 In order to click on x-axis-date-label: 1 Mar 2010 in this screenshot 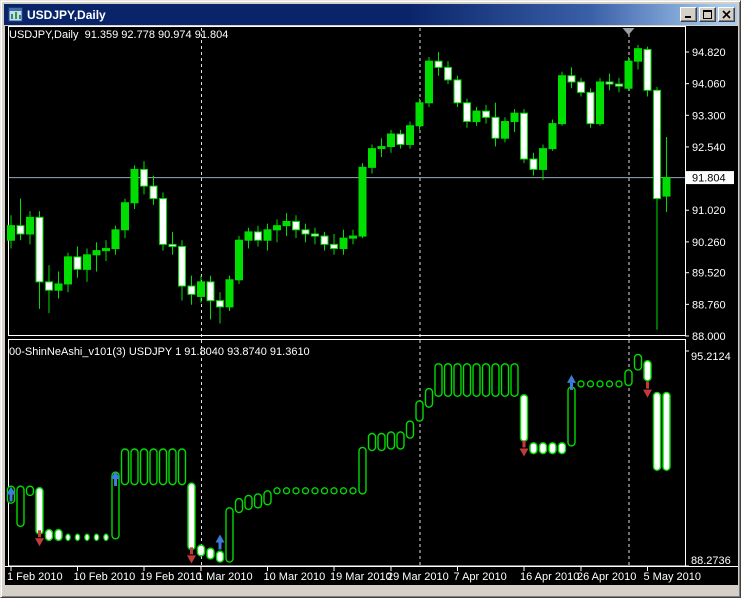, I will do `click(225, 577)`.